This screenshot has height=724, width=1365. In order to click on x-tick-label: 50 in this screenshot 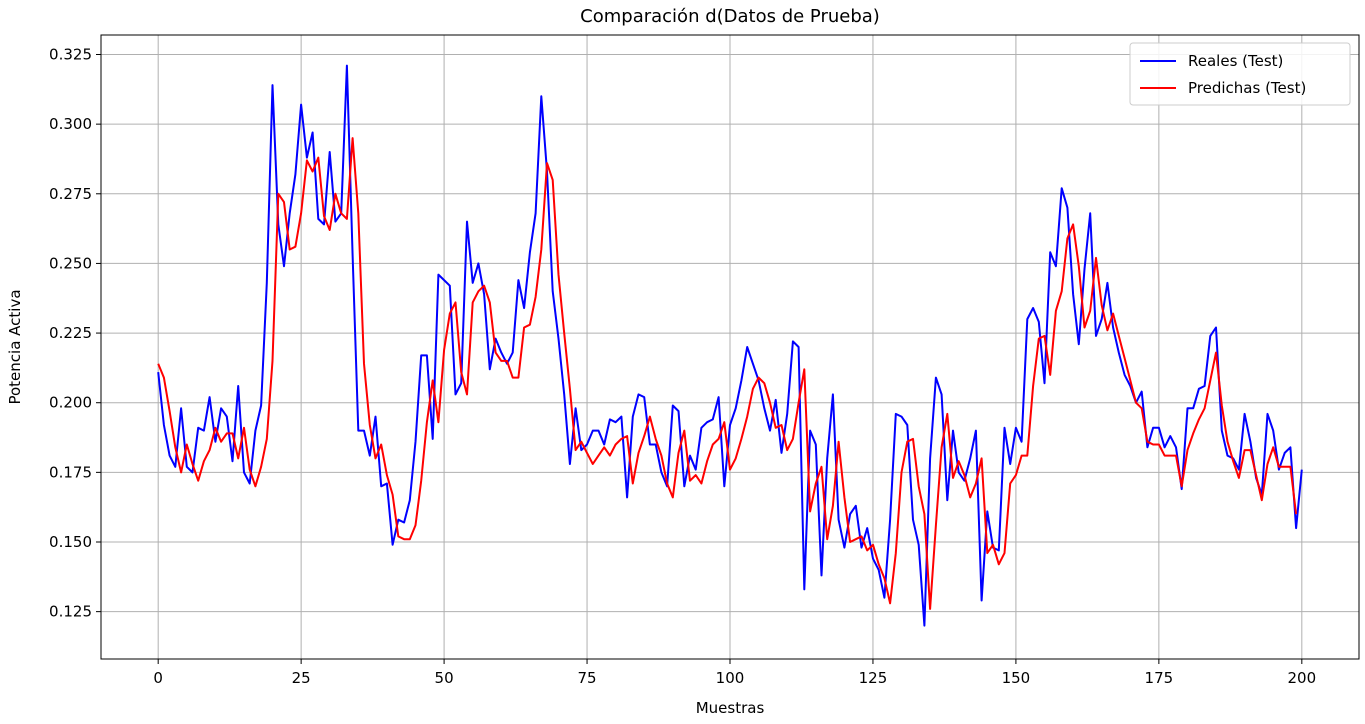, I will do `click(444, 678)`.